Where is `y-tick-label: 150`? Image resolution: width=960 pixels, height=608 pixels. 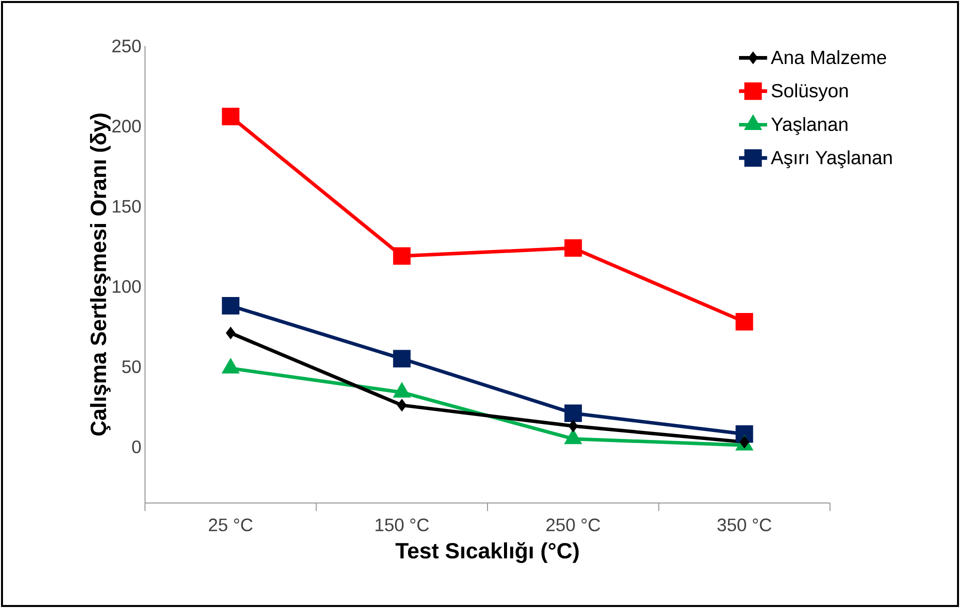 y-tick-label: 150 is located at coordinates (126, 206).